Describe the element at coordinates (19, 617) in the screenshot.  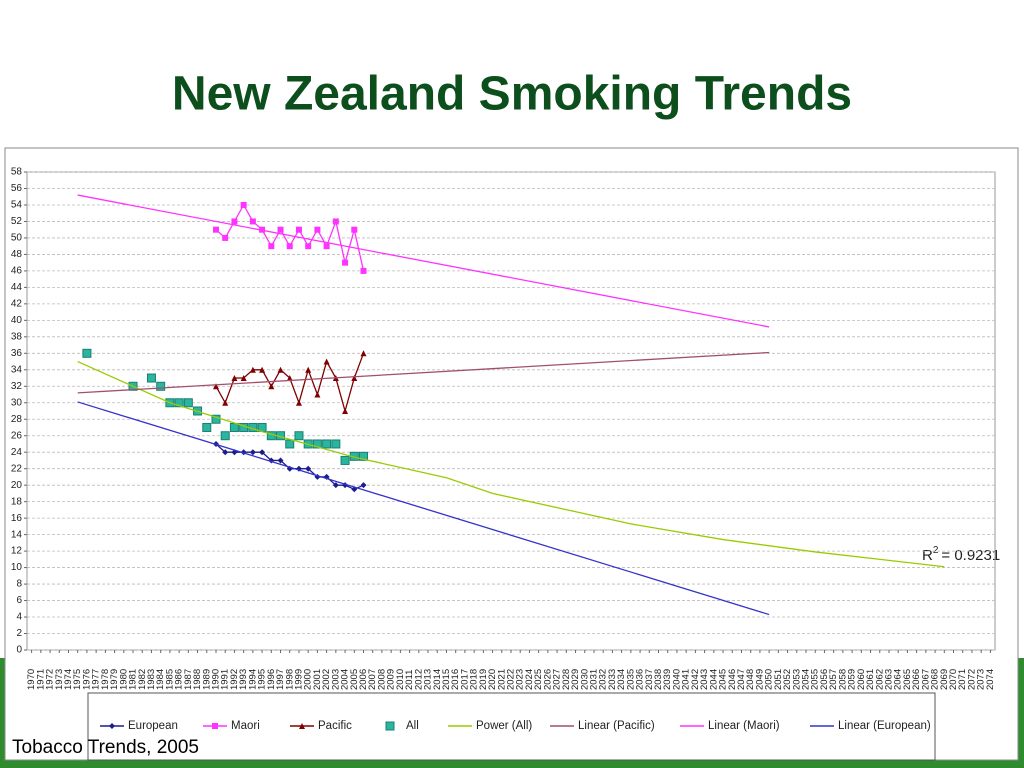
I see `y-tick-label: 4` at that location.